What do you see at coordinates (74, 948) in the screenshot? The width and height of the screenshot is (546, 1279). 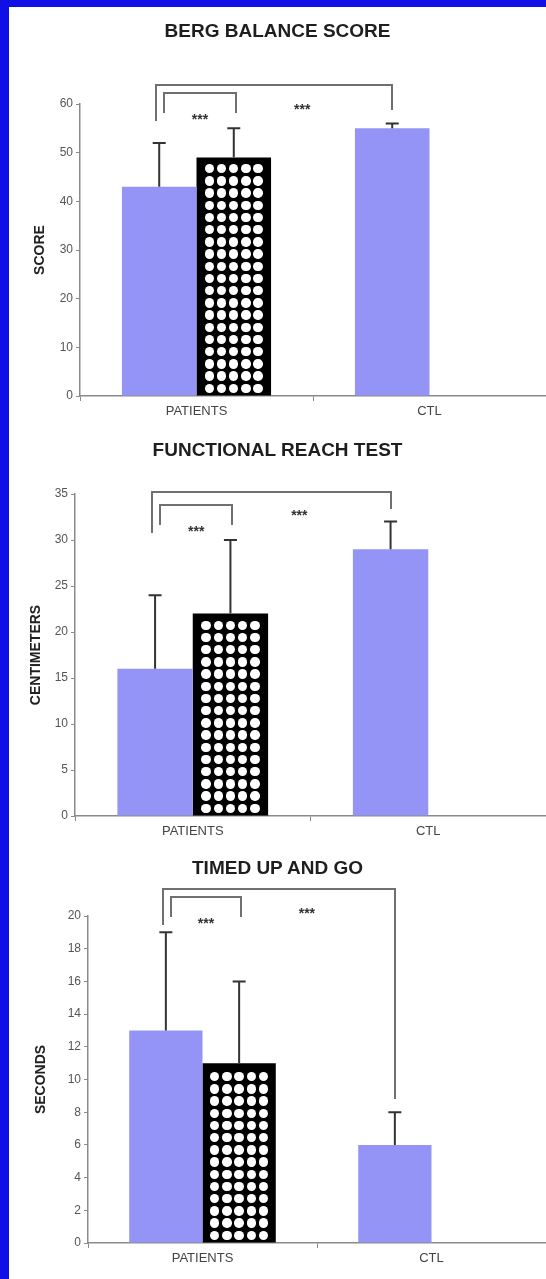 I see `y-tick-label: 18` at bounding box center [74, 948].